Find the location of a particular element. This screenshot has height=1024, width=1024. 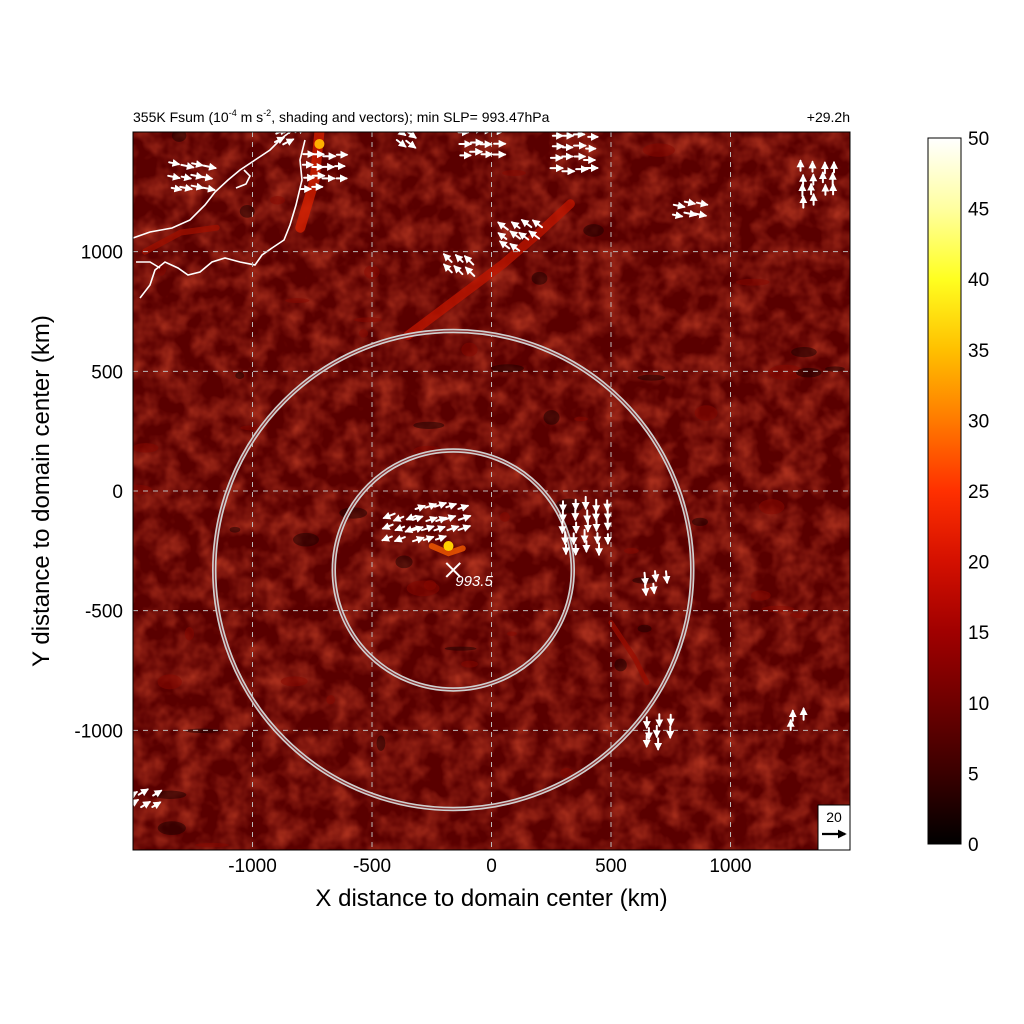

x-tick-label: 0 is located at coordinates (491, 866).